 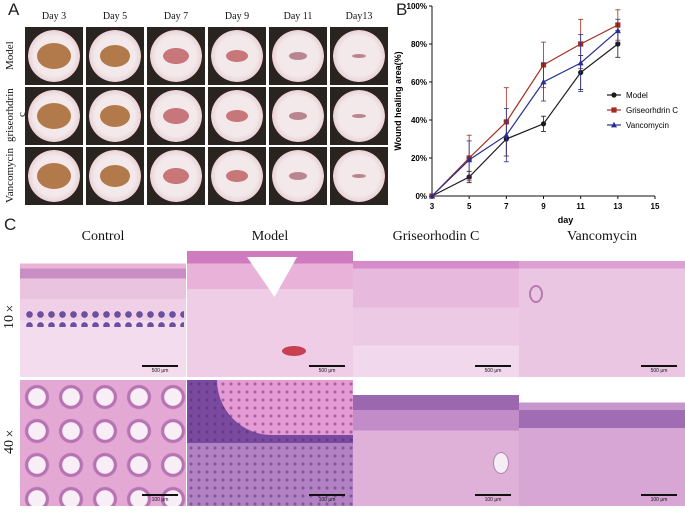 I want to click on day-label: Day 5, so click(x=115, y=16).